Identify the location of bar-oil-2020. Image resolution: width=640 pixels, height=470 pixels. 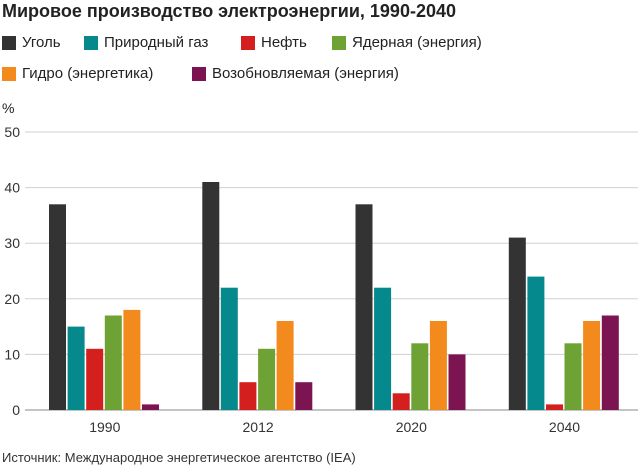
(401, 401).